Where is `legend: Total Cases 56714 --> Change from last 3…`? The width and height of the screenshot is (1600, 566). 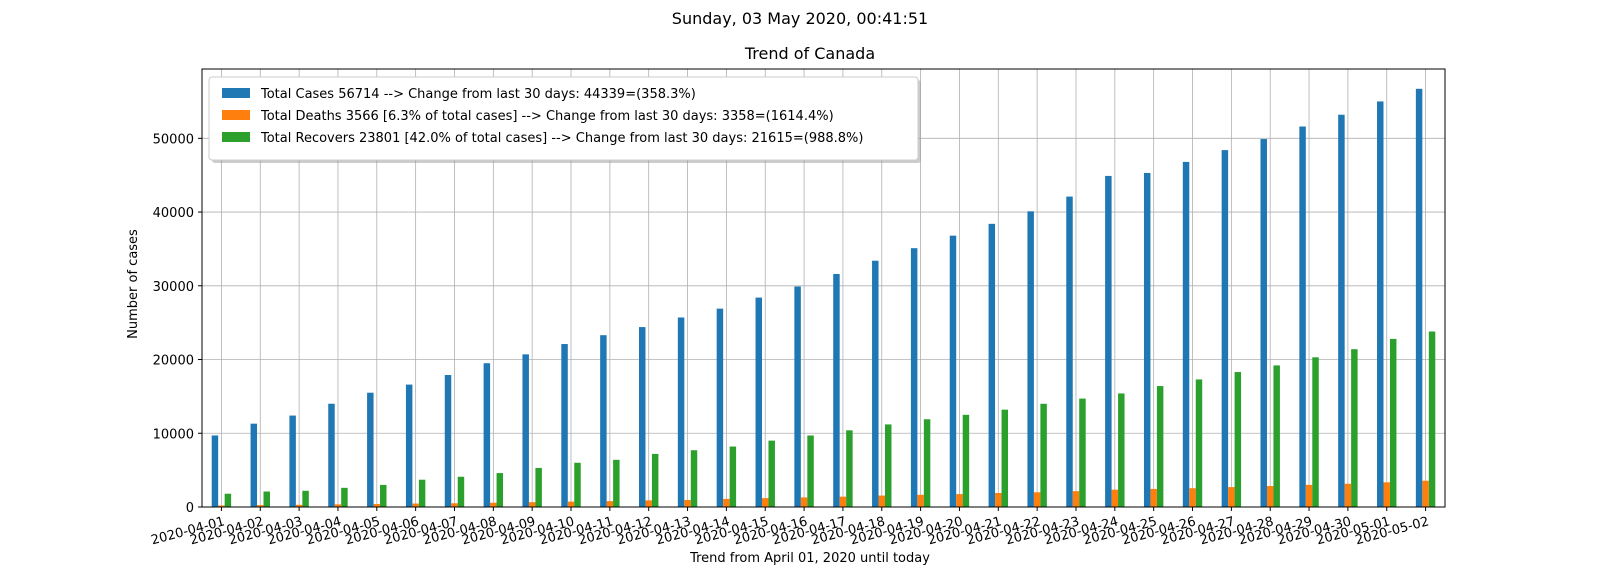
legend: Total Cases 56714 --> Change from last 3… is located at coordinates (564, 119).